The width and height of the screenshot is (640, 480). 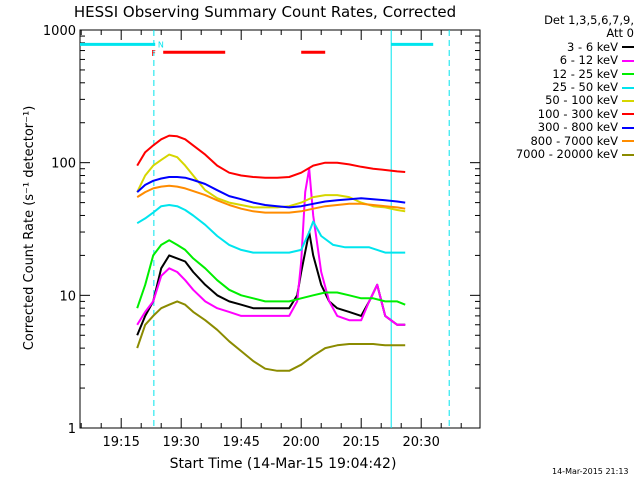 What do you see at coordinates (29, 228) in the screenshot?
I see `y-axis-label: Corrected Count Rate (s⁻¹ detector⁻¹)` at bounding box center [29, 228].